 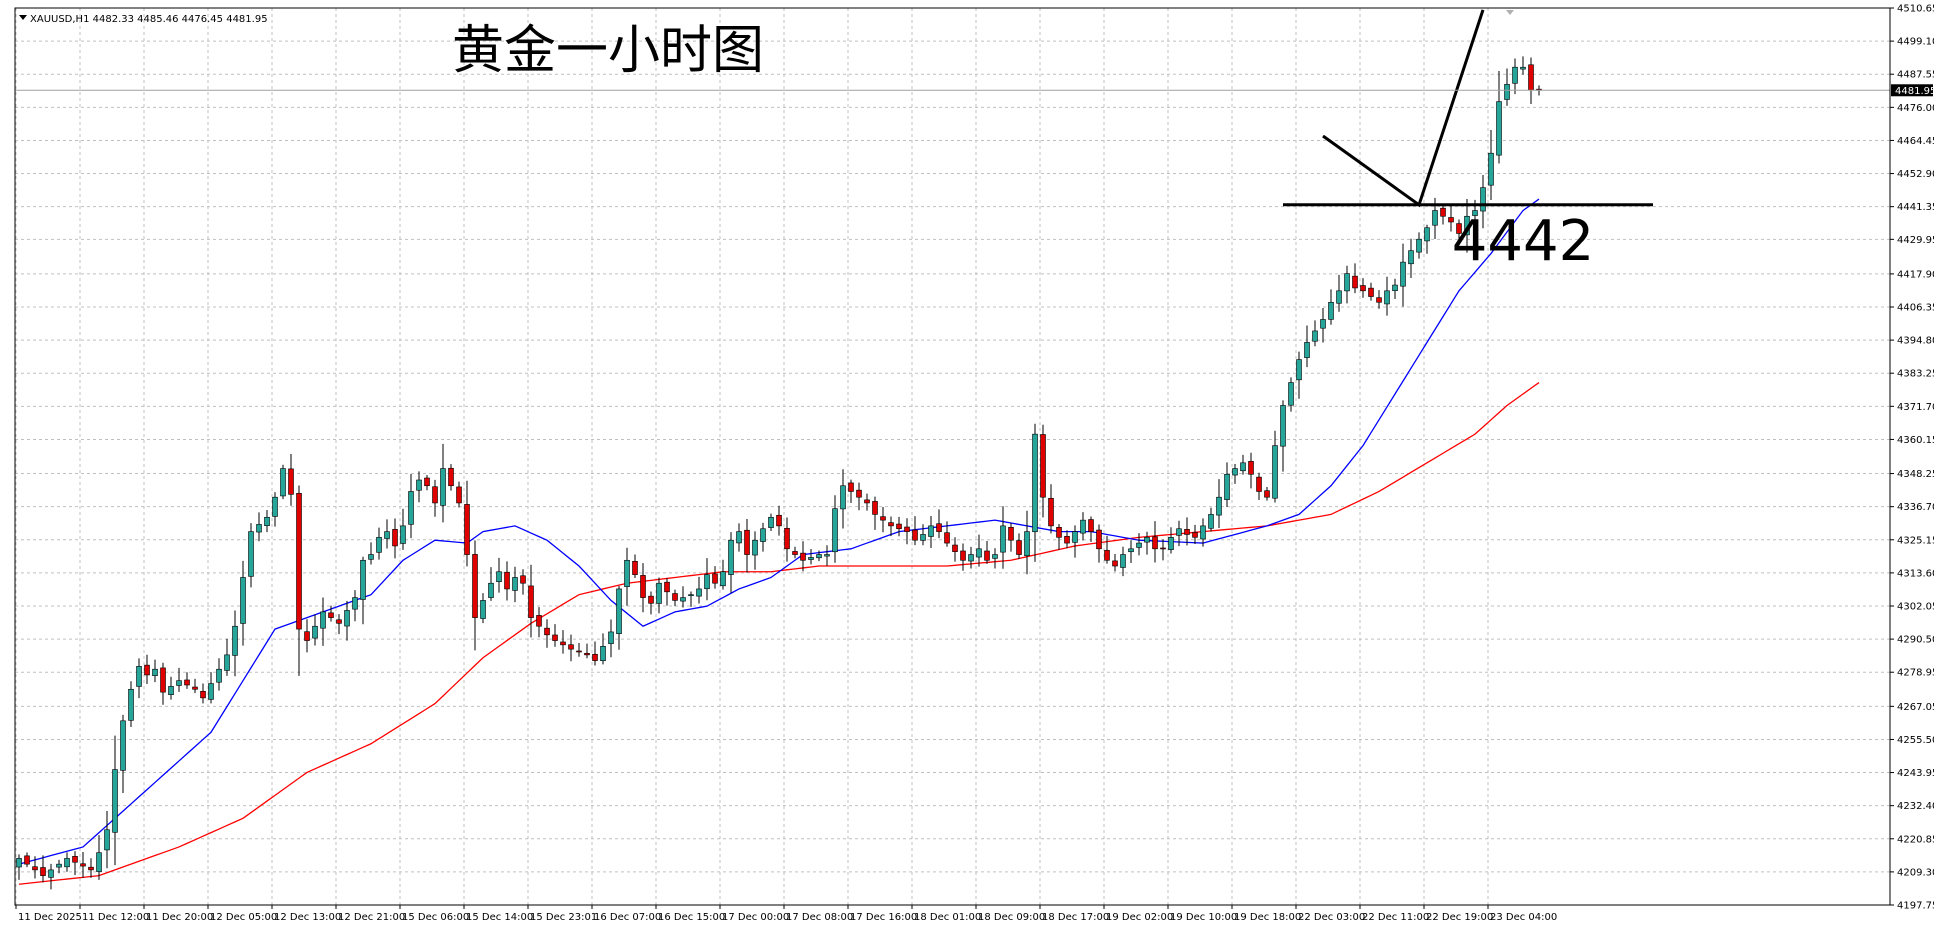 What do you see at coordinates (23, 17) in the screenshot?
I see `symbol-dropdown-icon` at bounding box center [23, 17].